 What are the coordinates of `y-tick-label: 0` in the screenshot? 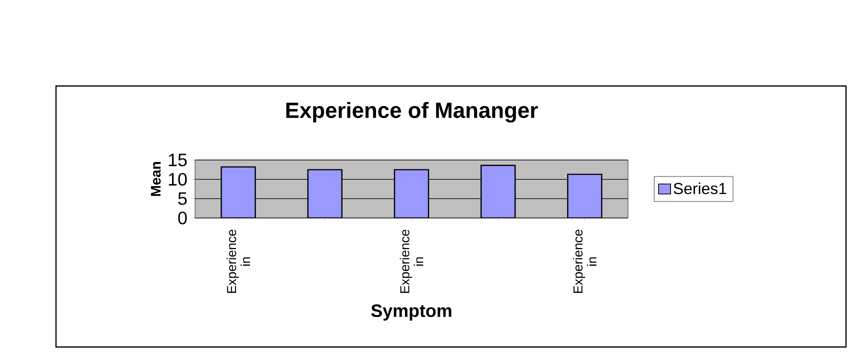 It's located at (182, 218).